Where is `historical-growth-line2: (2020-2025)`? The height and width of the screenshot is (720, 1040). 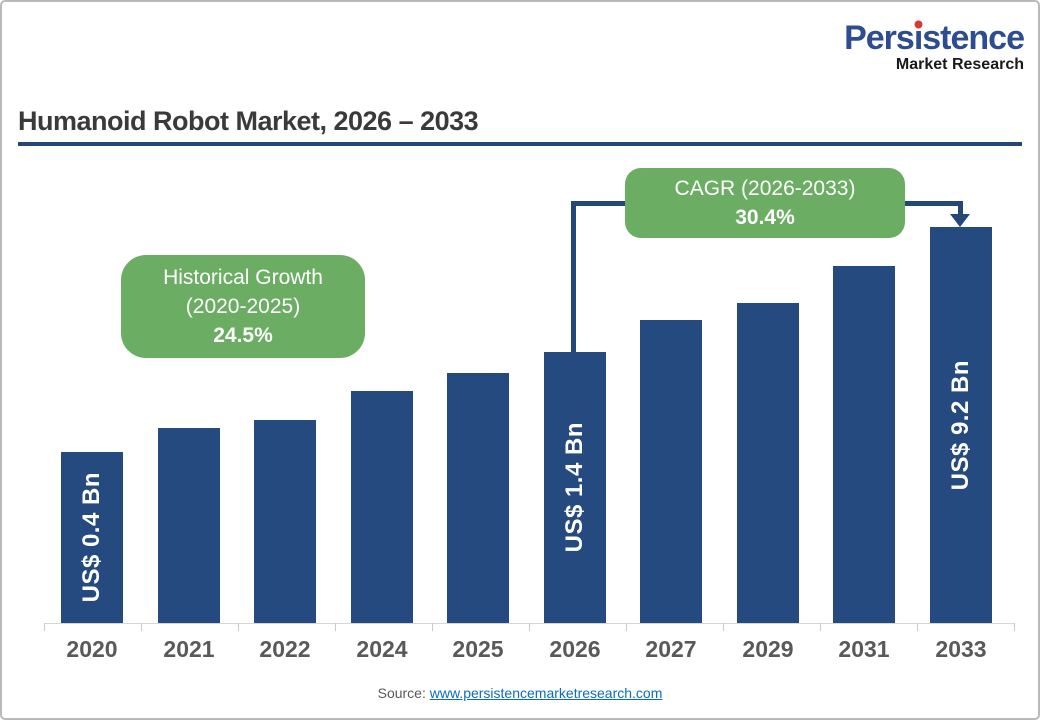 historical-growth-line2: (2020-2025) is located at coordinates (243, 306).